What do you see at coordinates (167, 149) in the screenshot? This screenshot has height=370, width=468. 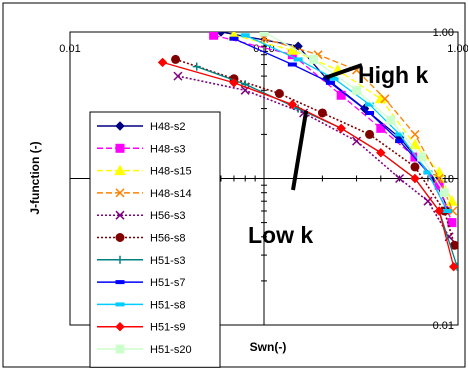 I see `legend-label-h48-s3: H48-s3` at bounding box center [167, 149].